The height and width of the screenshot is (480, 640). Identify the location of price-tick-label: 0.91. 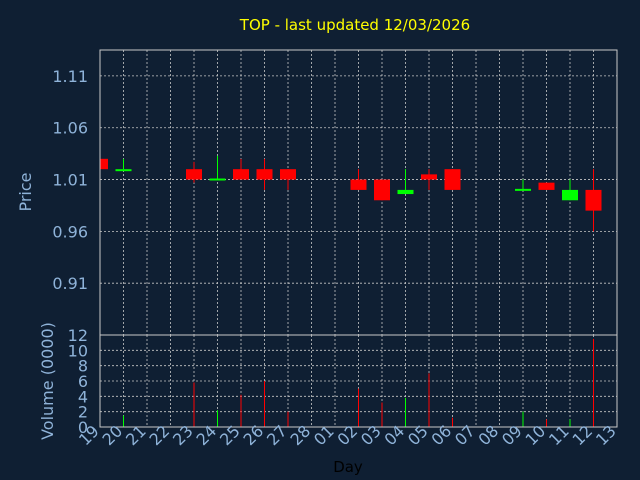
(70, 283).